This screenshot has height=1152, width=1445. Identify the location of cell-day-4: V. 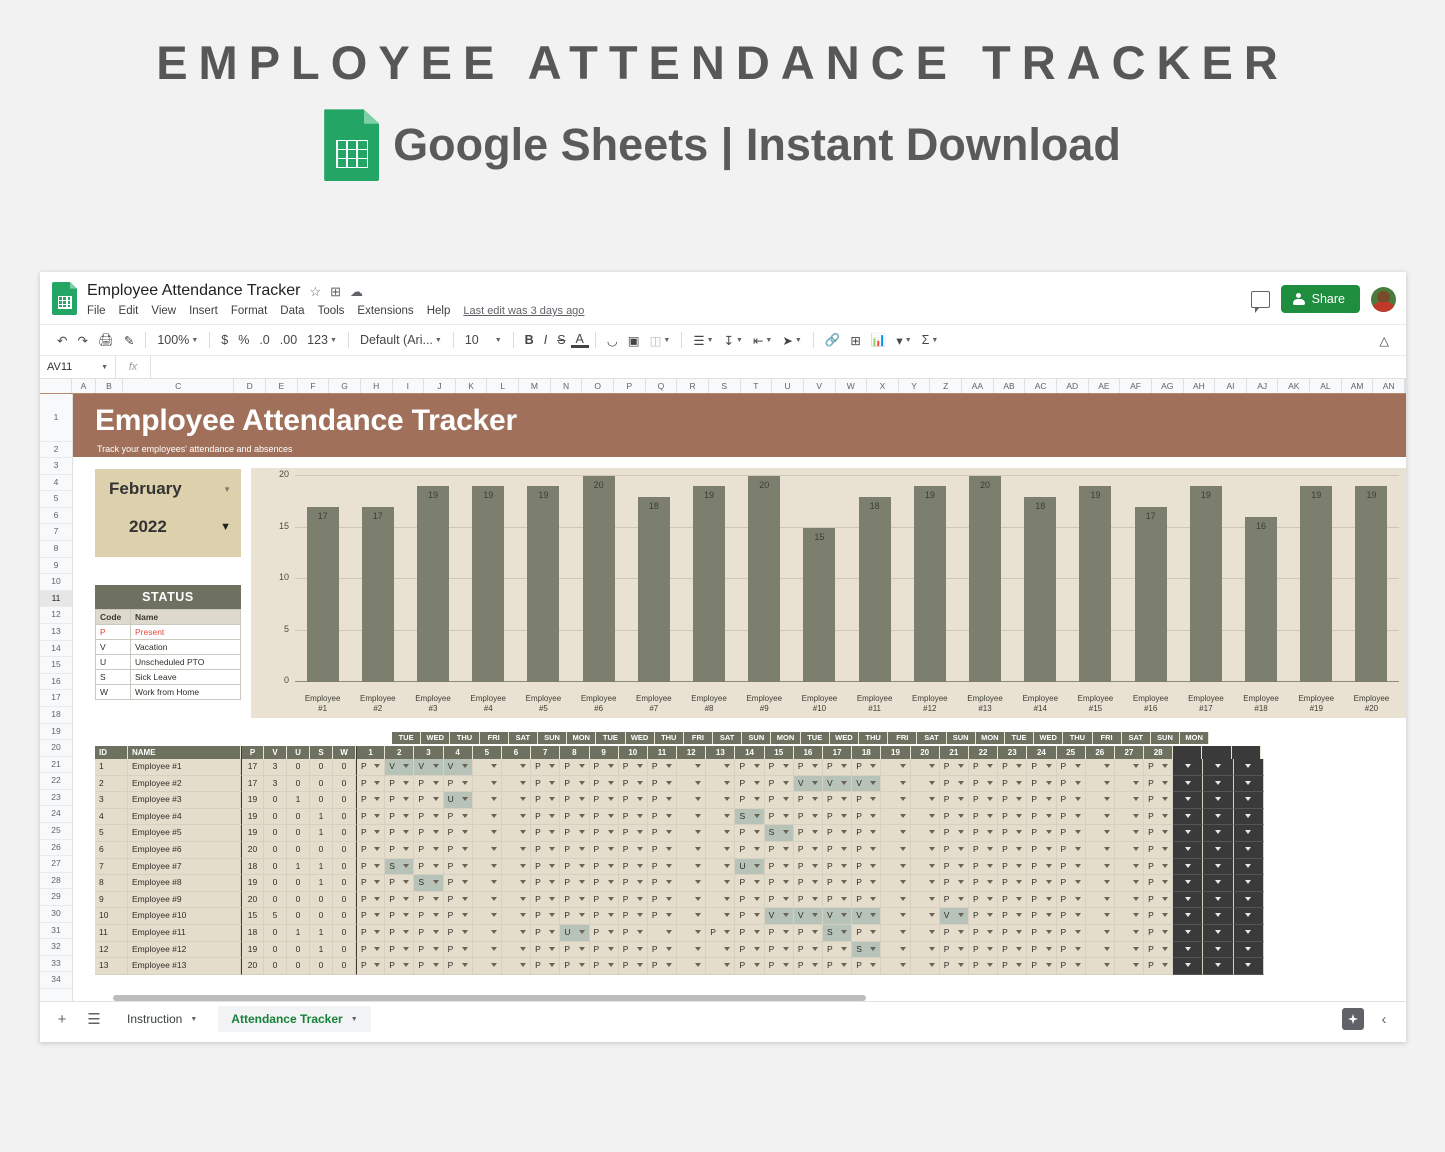
(458, 767).